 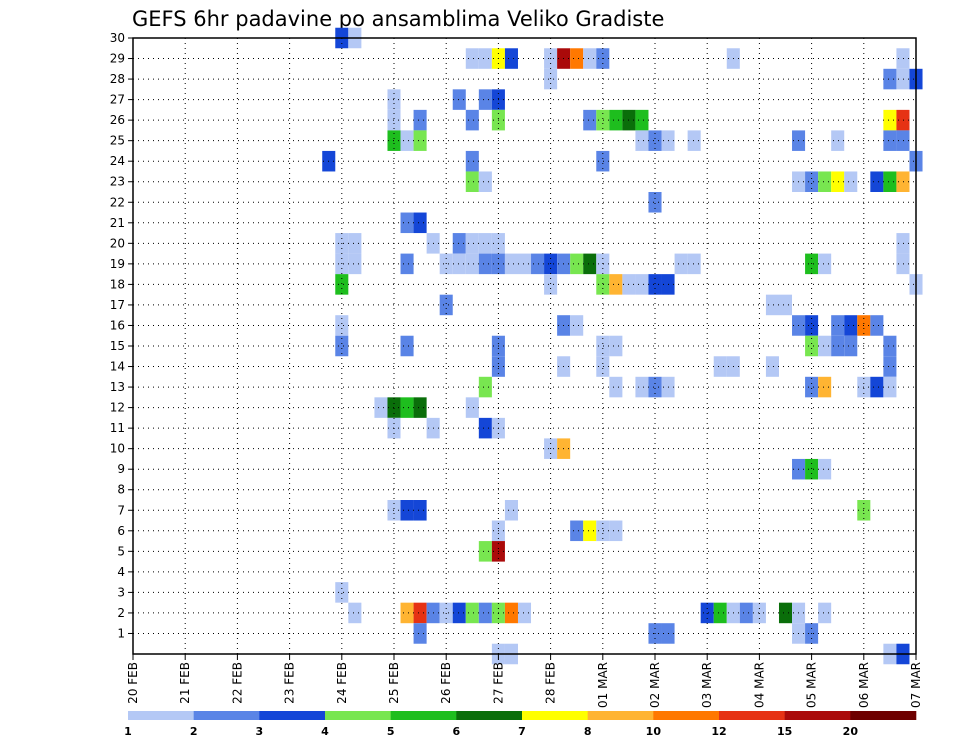 I want to click on x-tick-label: 25 FEB, so click(x=394, y=683).